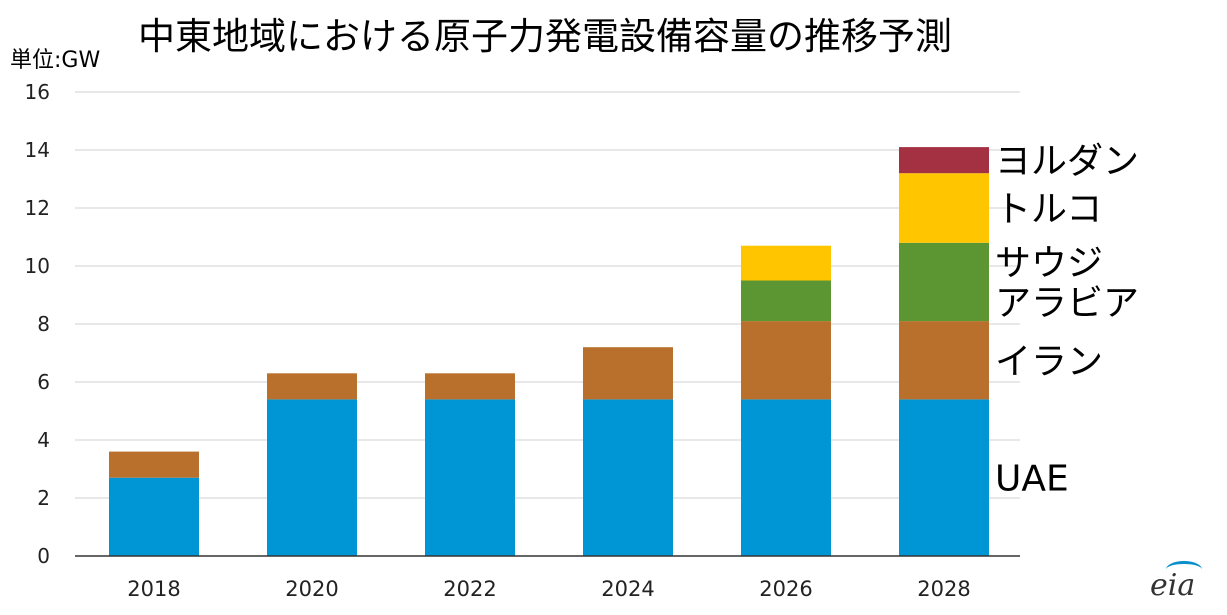 This screenshot has width=1227, height=615. What do you see at coordinates (785, 589) in the screenshot?
I see `x-tick-label: 2026` at bounding box center [785, 589].